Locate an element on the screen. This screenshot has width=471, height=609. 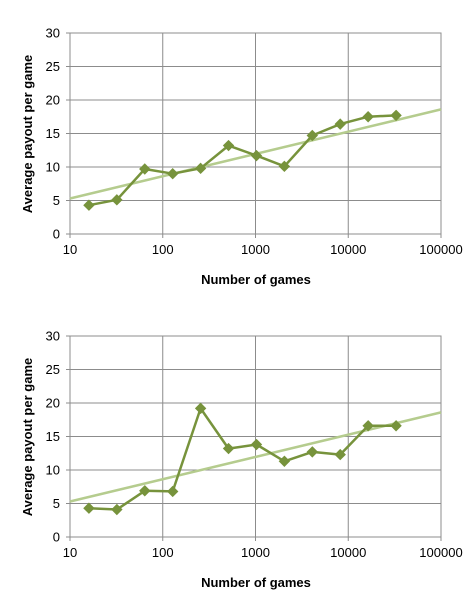
chart-1-series-line is located at coordinates (242, 160).